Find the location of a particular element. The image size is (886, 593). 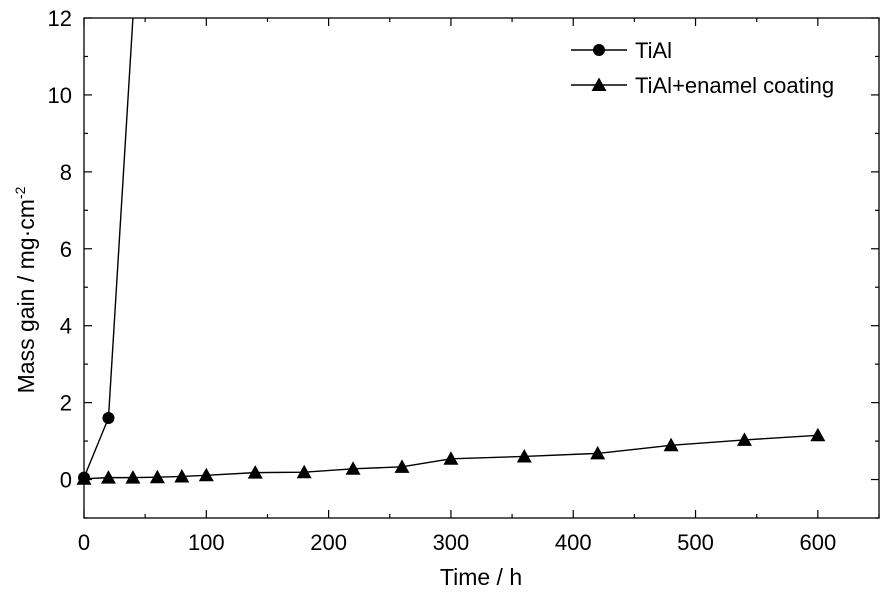

legend-marker-tial-enamel is located at coordinates (599, 84).